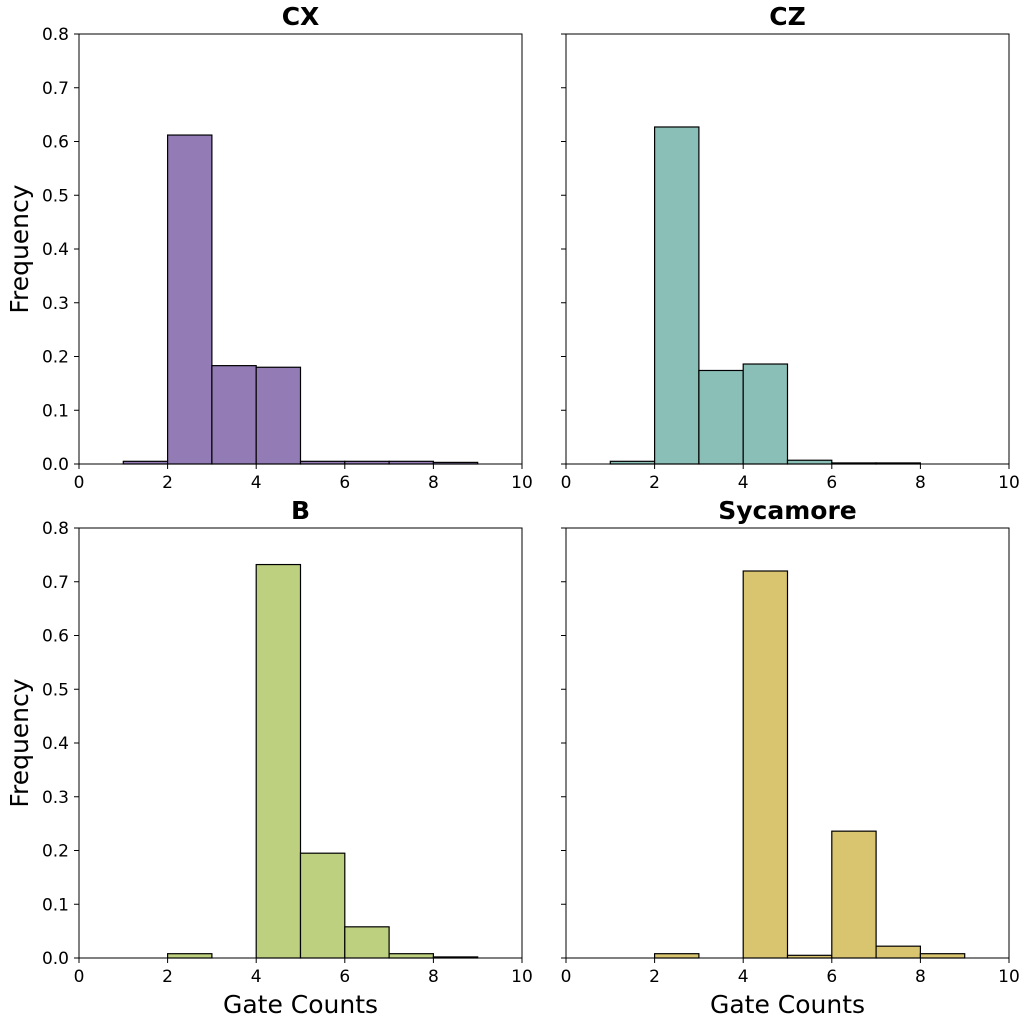 The image size is (1028, 1020). Describe the element at coordinates (300, 510) in the screenshot. I see `panel-title: B` at that location.